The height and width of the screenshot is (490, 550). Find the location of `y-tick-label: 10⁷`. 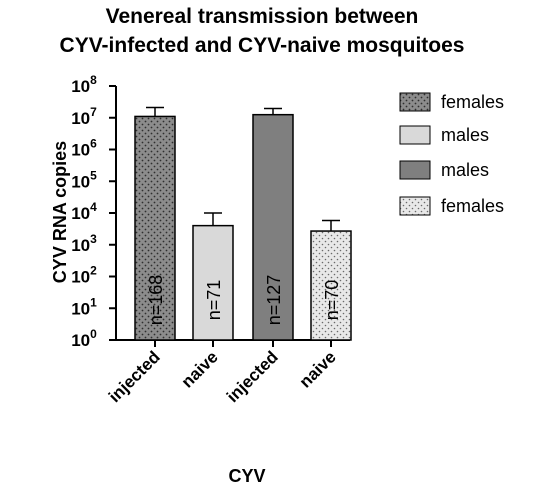

y-tick-label: 10⁷ is located at coordinates (84, 116).